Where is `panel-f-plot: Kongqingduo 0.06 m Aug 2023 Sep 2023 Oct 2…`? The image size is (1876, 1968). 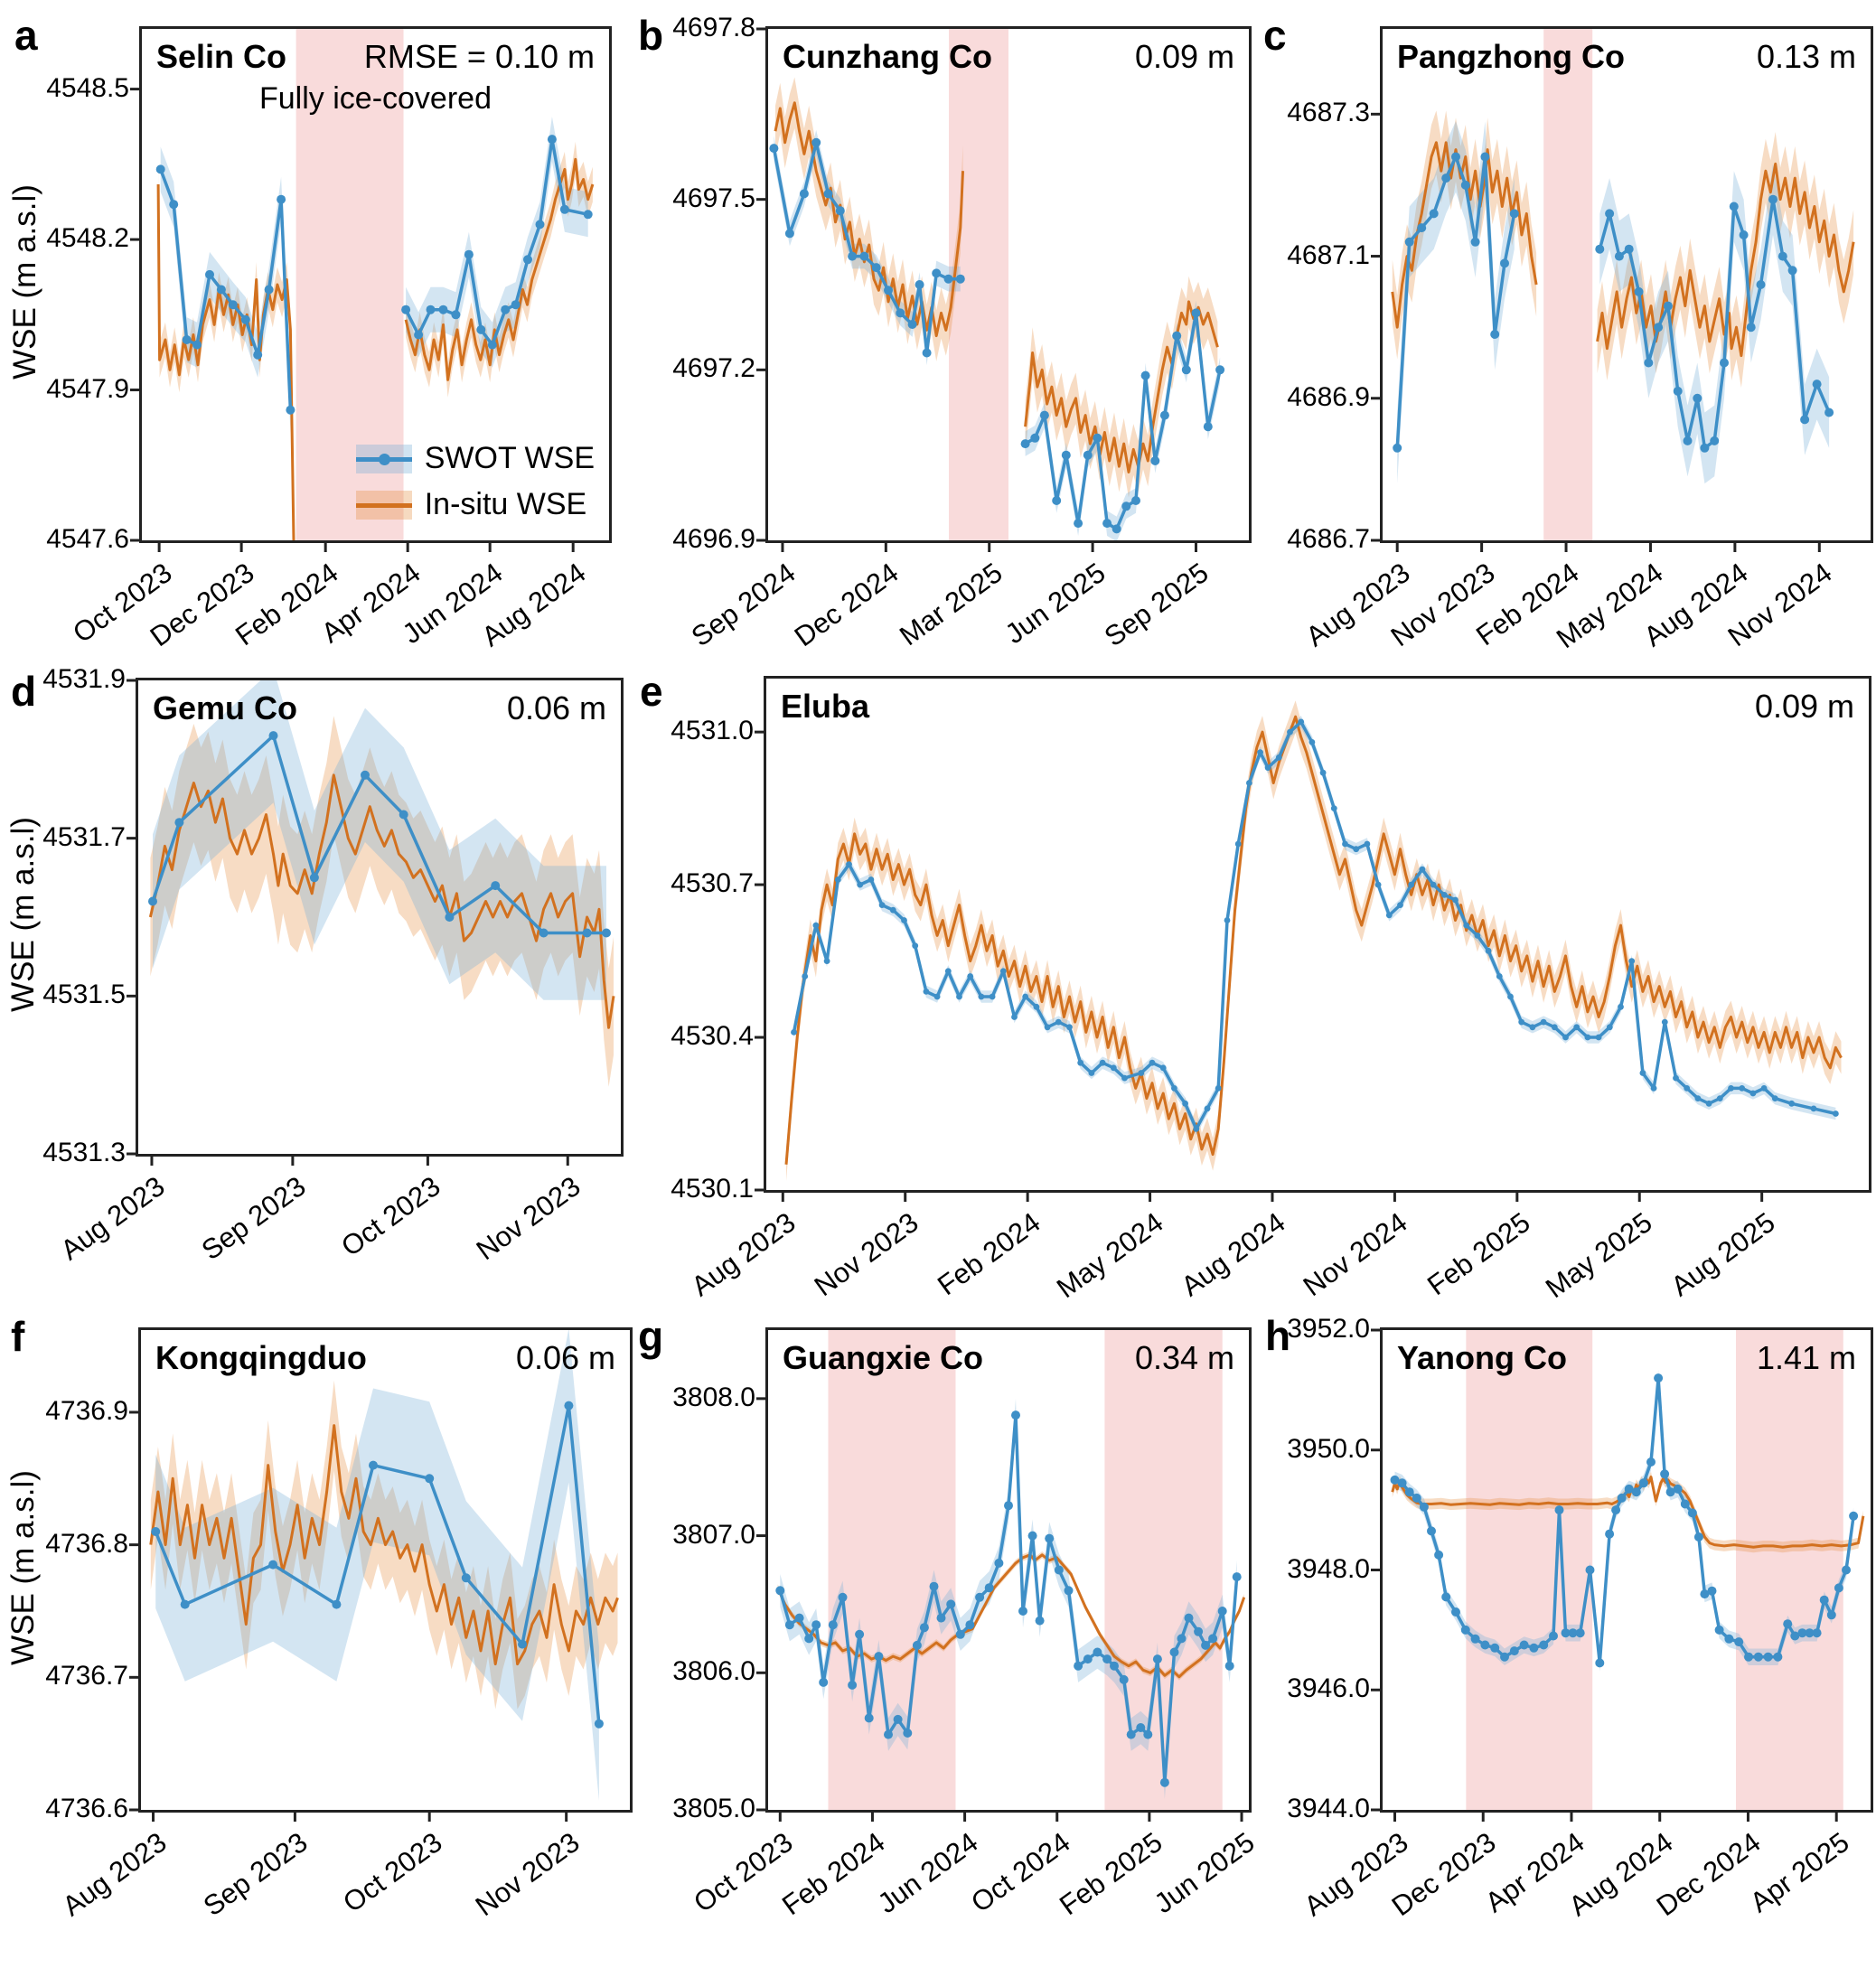
panel-f-plot: Kongqingduo 0.06 m Aug 2023 Sep 2023 Oct 2… is located at coordinates (339, 1625).